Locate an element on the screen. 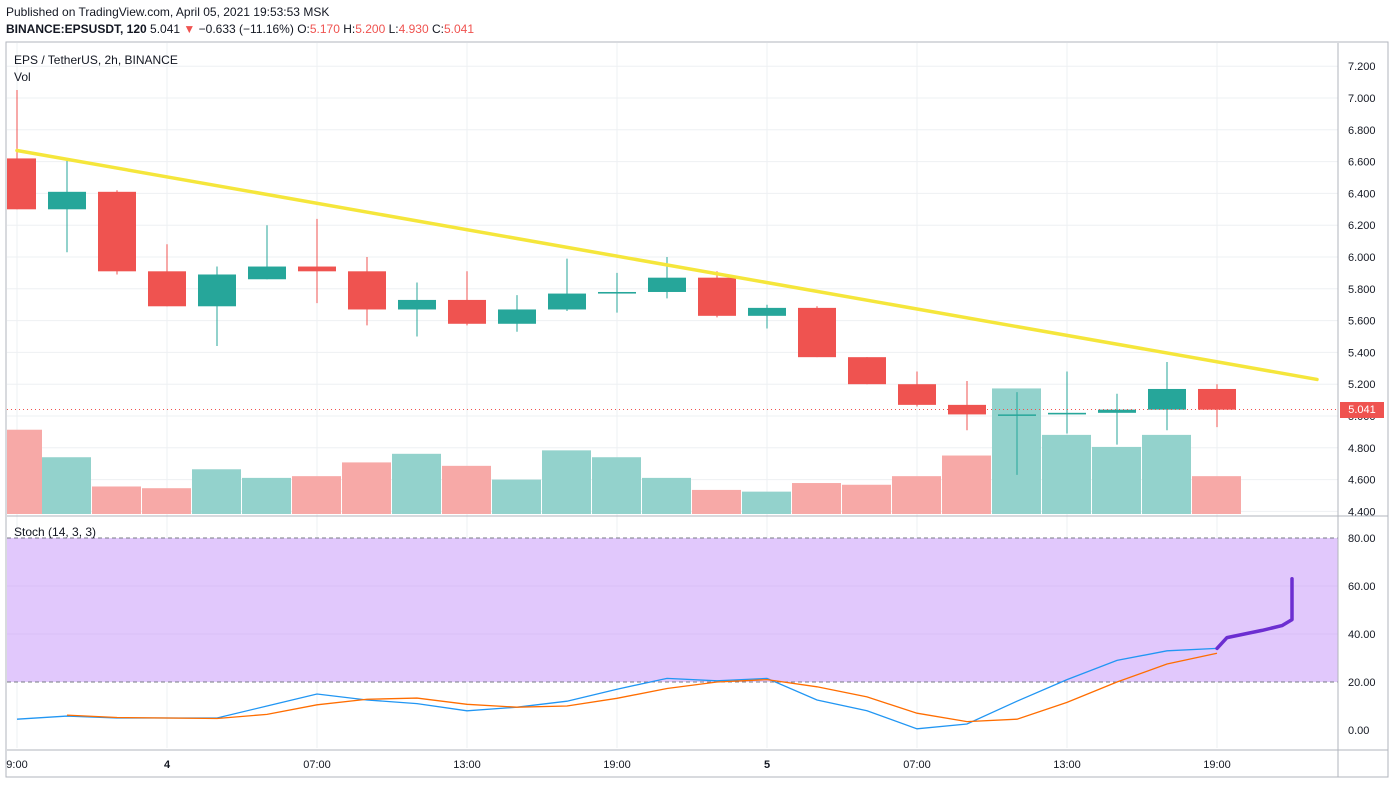  price-tick-label: 4.600 is located at coordinates (1362, 481).